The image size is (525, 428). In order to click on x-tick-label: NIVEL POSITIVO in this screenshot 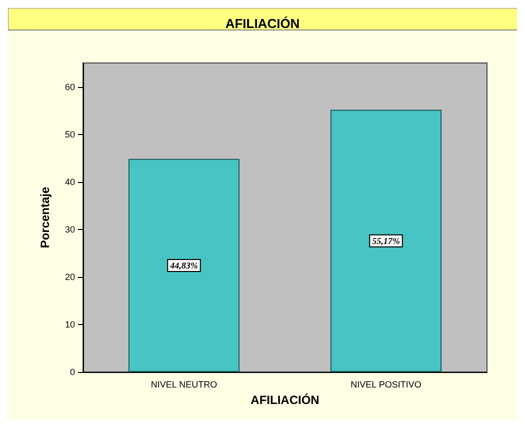, I will do `click(386, 385)`.